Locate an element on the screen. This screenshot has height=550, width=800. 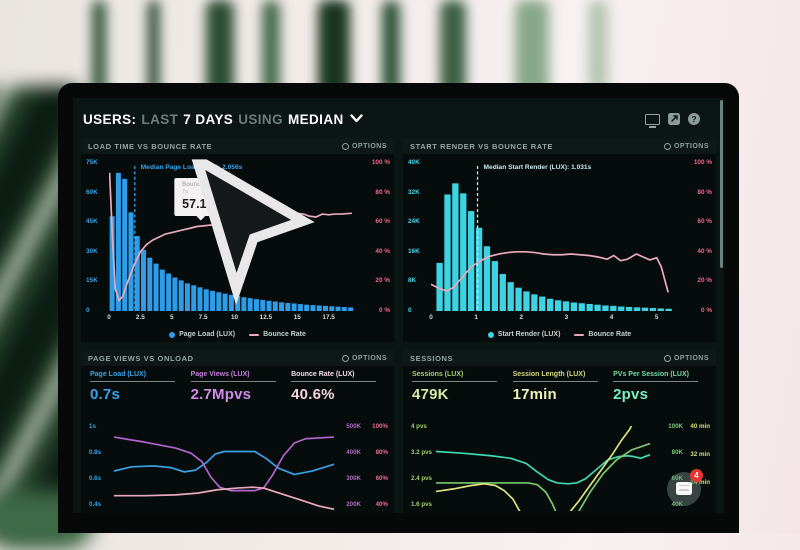
x-axis: 0 1 2 3 4 5 is located at coordinates (553, 318).